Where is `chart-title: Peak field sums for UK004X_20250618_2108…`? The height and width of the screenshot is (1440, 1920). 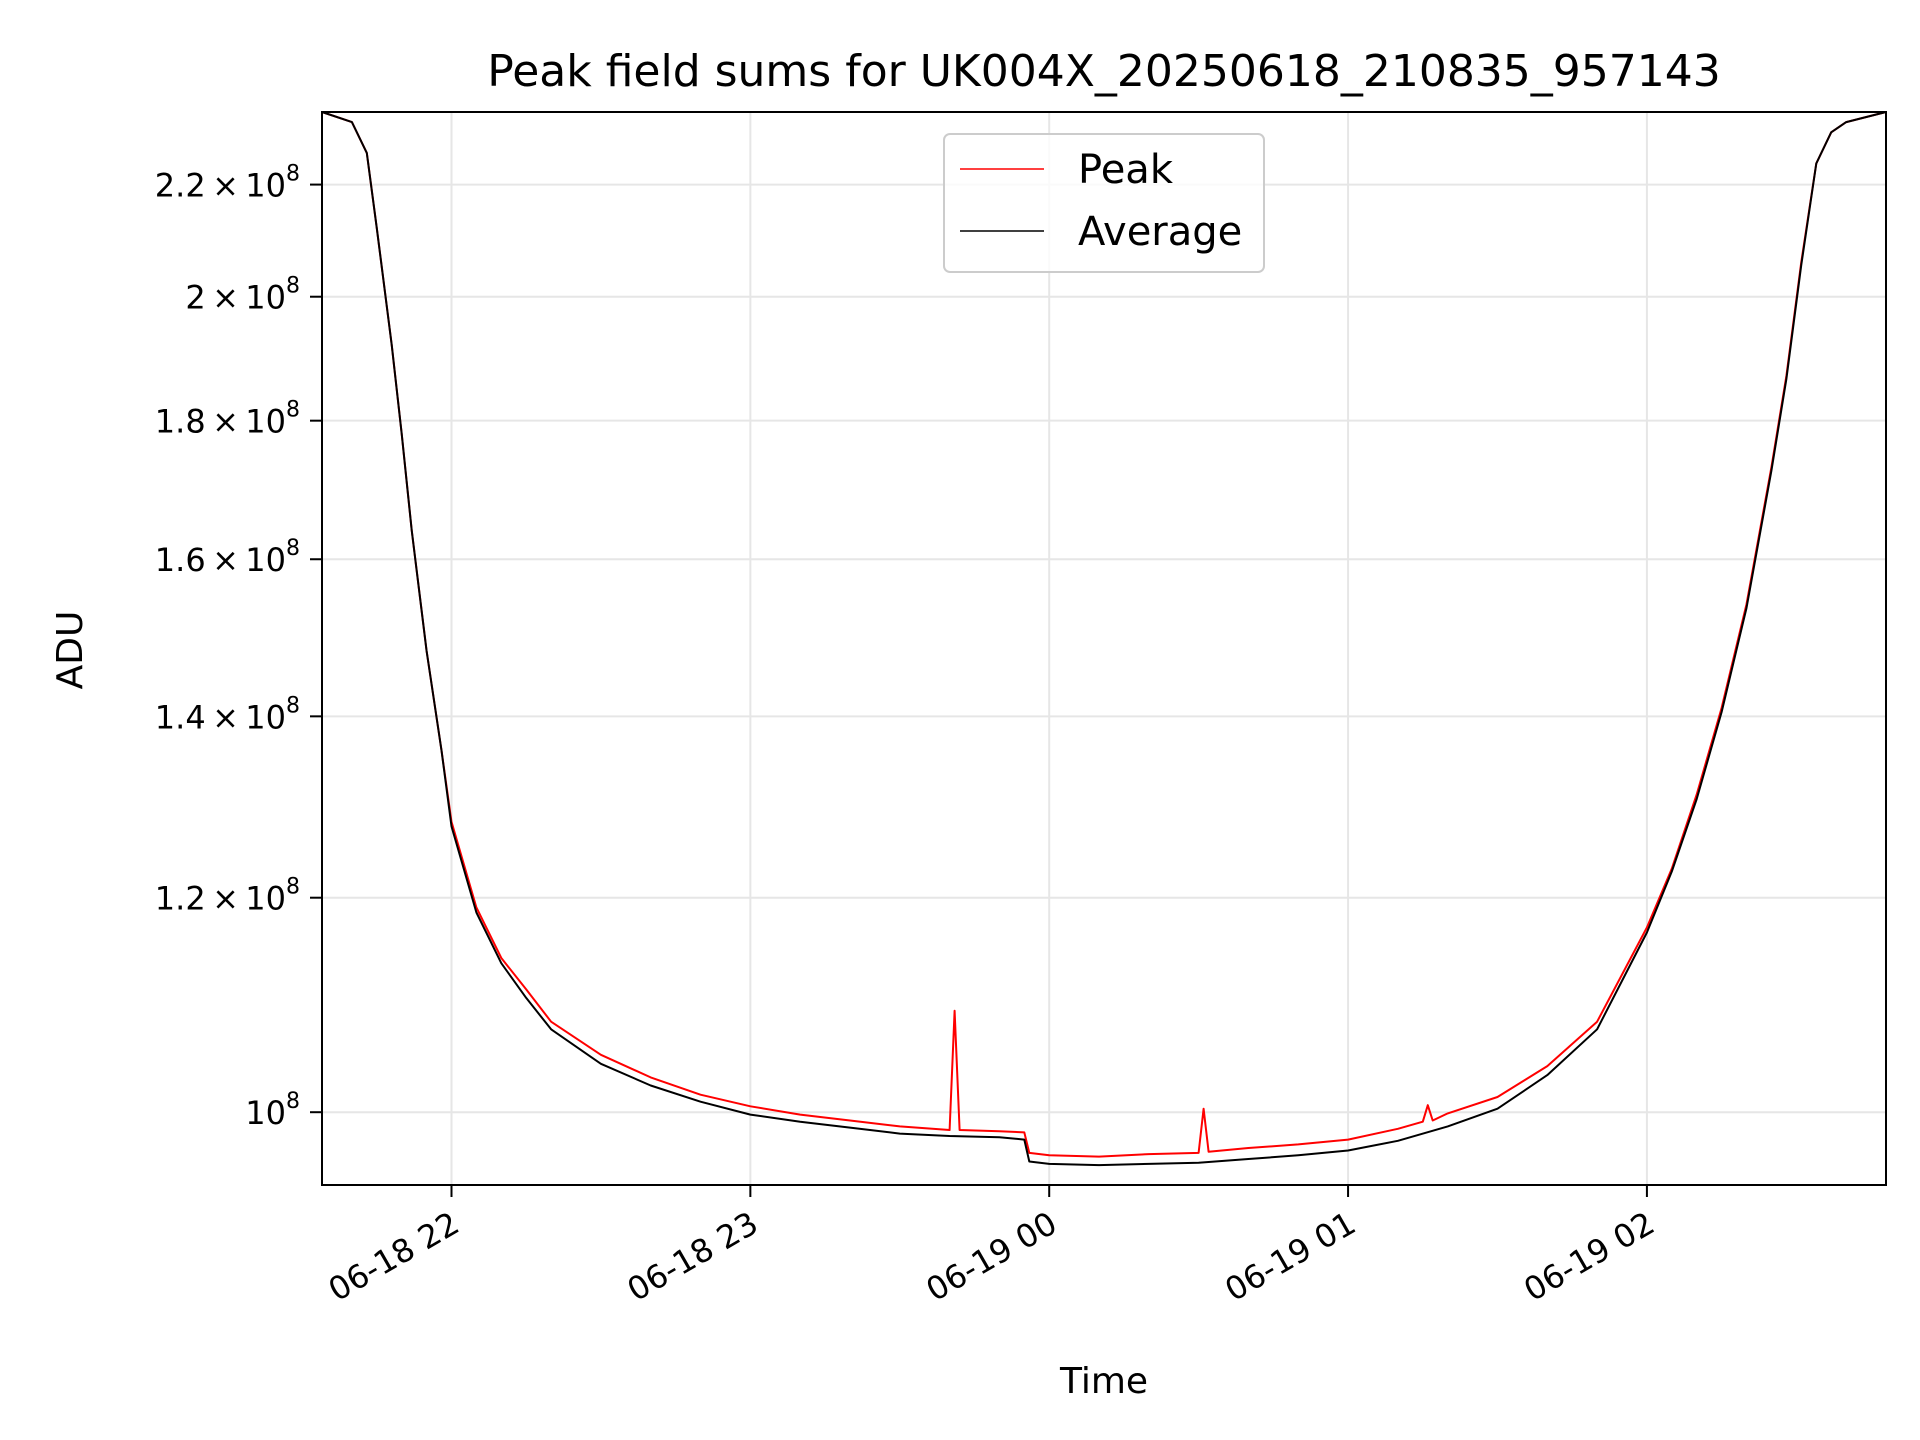
chart-title: Peak field sums for UK004X_20250618_2108… is located at coordinates (1104, 71).